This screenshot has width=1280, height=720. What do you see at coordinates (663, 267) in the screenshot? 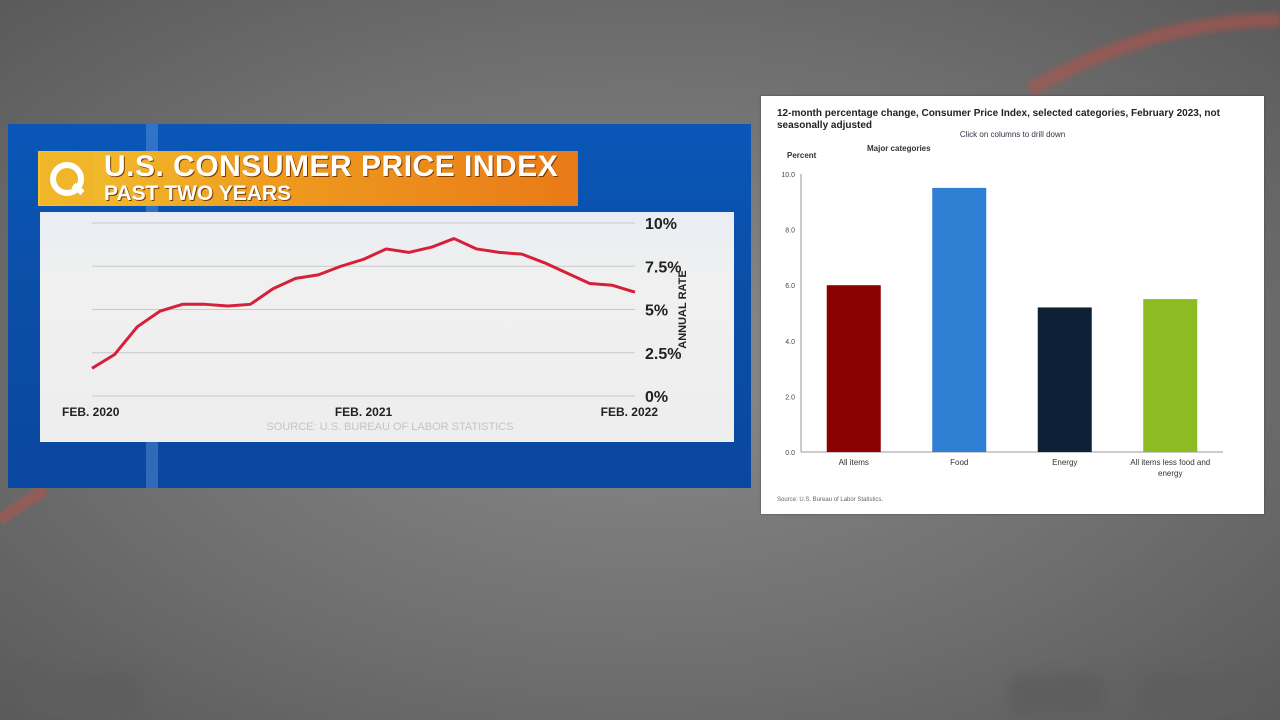
I see `y-tick-label: 7.5%` at bounding box center [663, 267].